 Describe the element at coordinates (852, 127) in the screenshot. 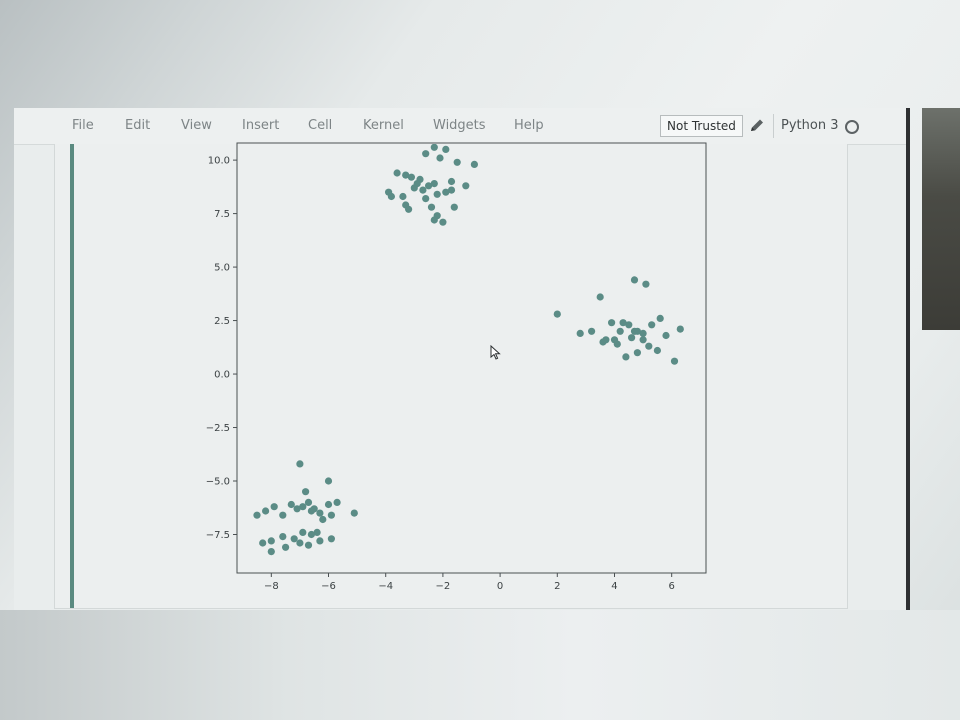

I see `kernel-idle-circle-icon` at that location.